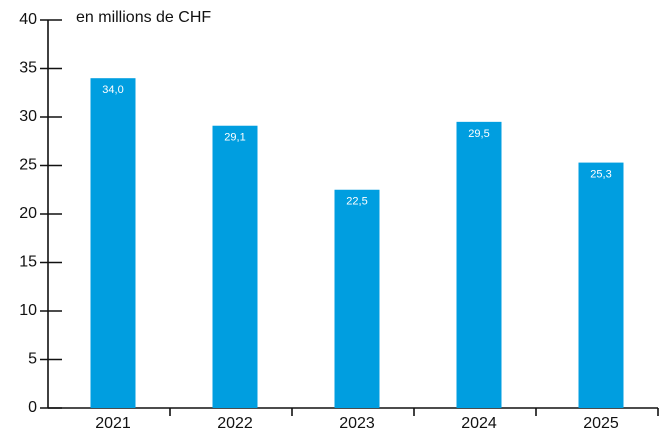  Describe the element at coordinates (28, 213) in the screenshot. I see `y-tick-label: 20` at that location.